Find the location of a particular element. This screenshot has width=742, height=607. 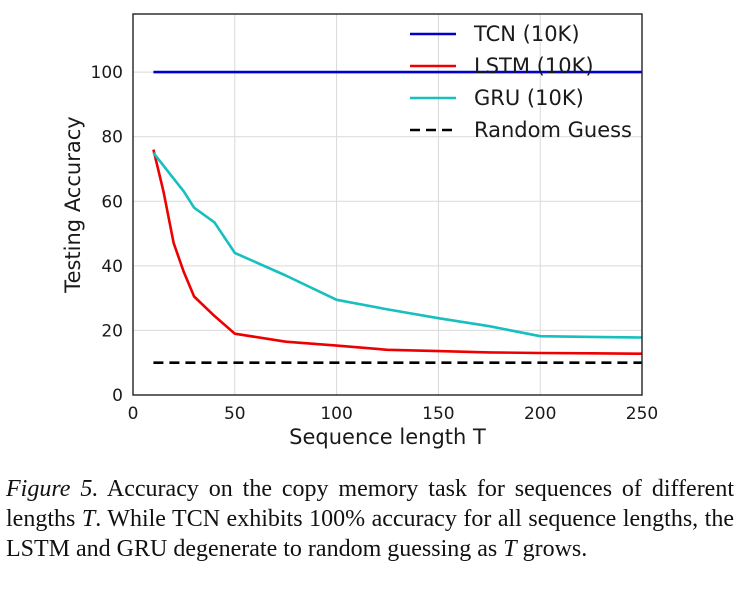

figure-label: Figure 5. is located at coordinates (52, 489).